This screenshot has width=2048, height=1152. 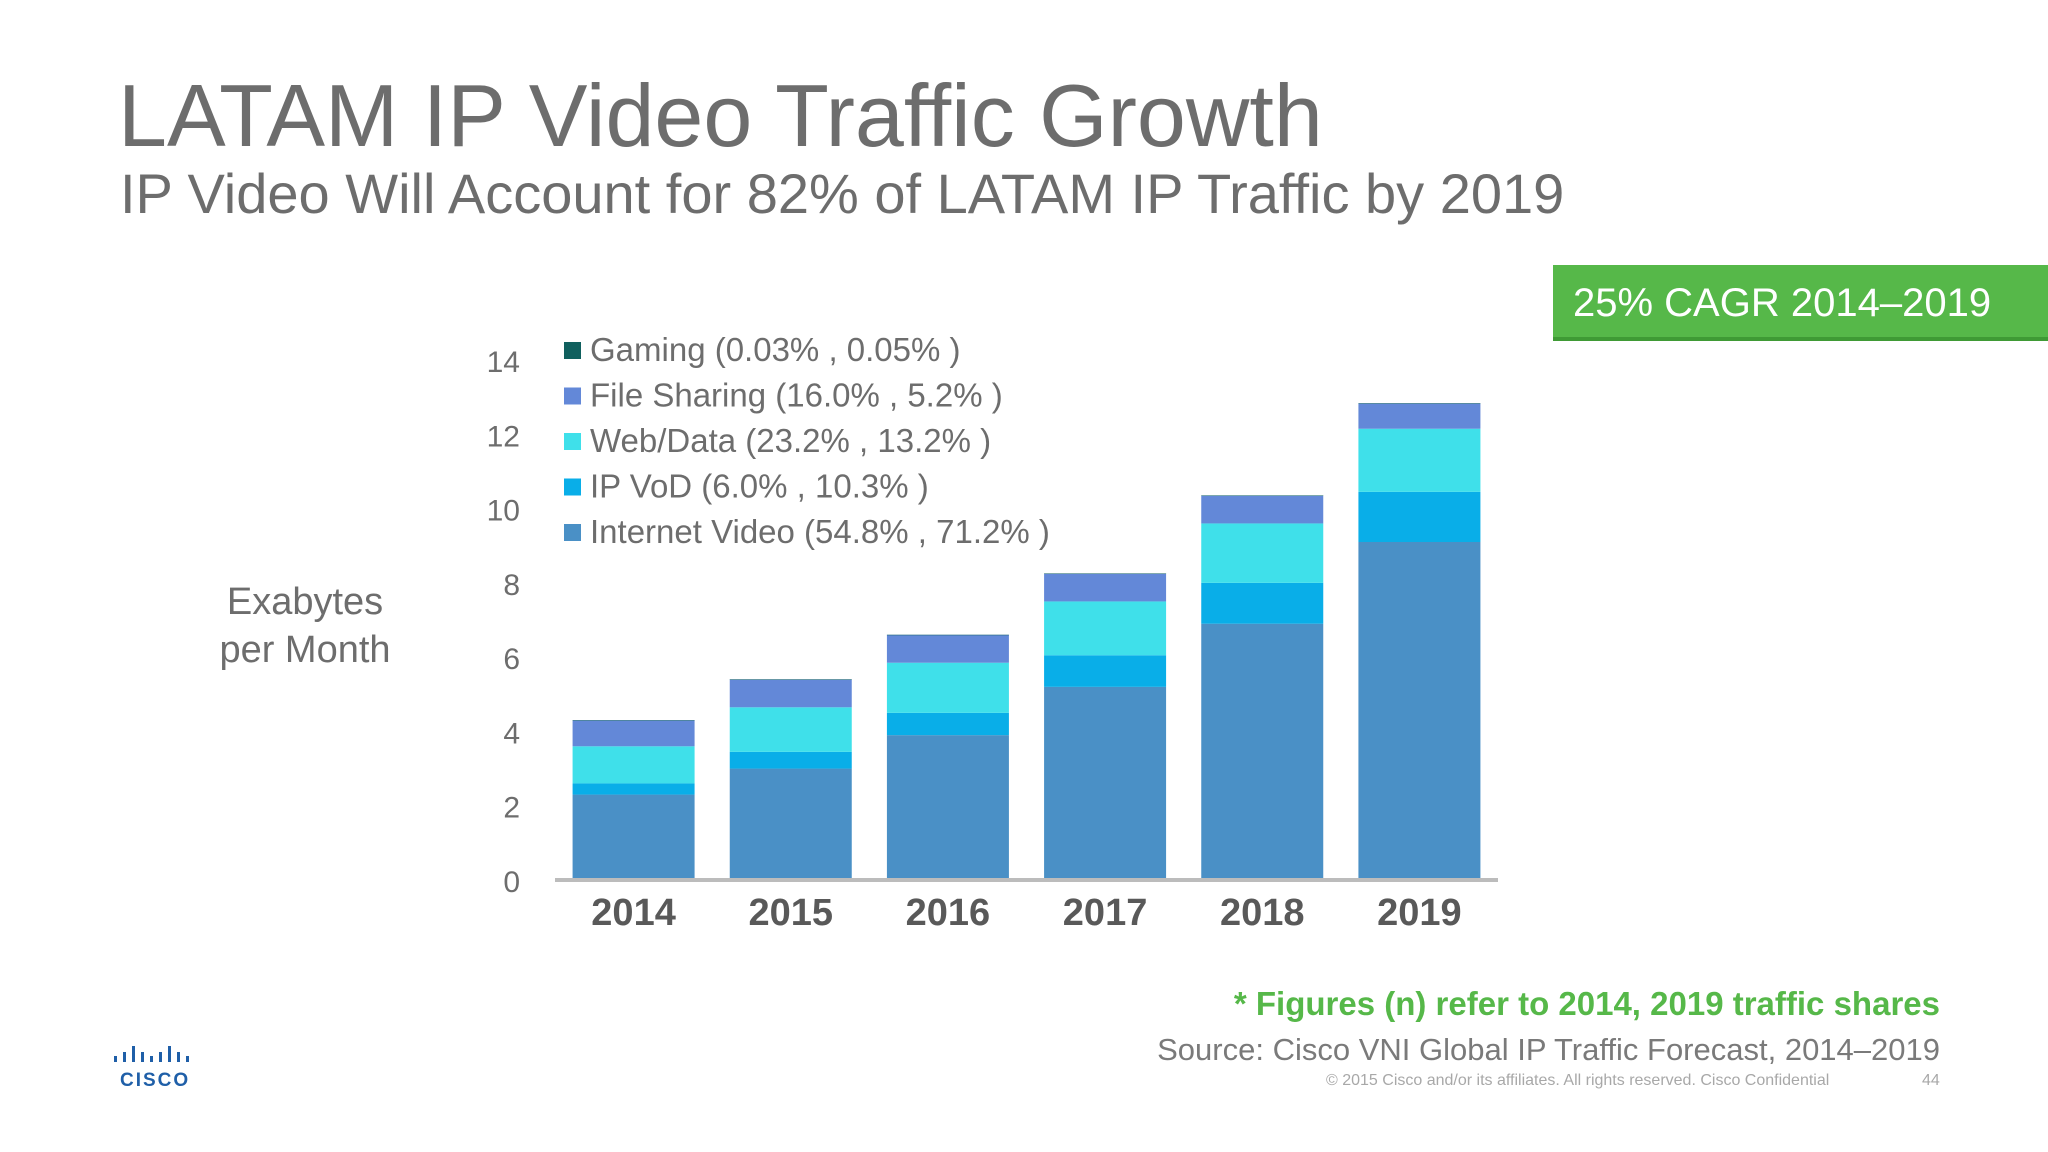 What do you see at coordinates (1262, 509) in the screenshot?
I see `bar-file-sharing-2018` at bounding box center [1262, 509].